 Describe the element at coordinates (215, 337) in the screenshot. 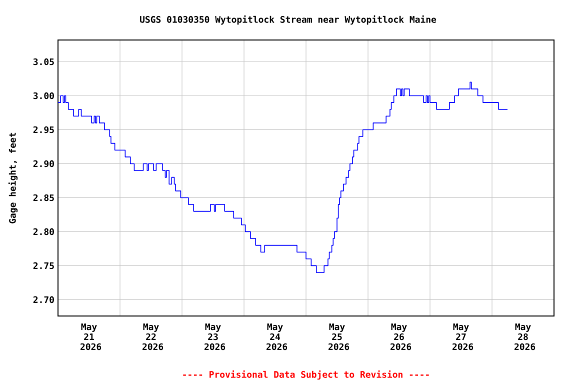

I see `x-tick-label: May 23 2026` at that location.